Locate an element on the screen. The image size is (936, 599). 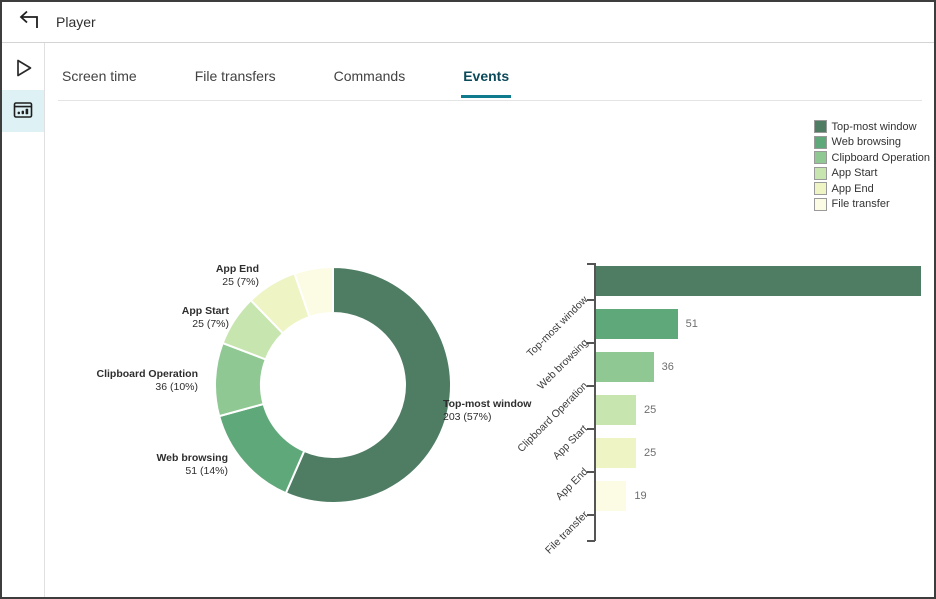
donut-slice-top-most-window is located at coordinates (368, 384).